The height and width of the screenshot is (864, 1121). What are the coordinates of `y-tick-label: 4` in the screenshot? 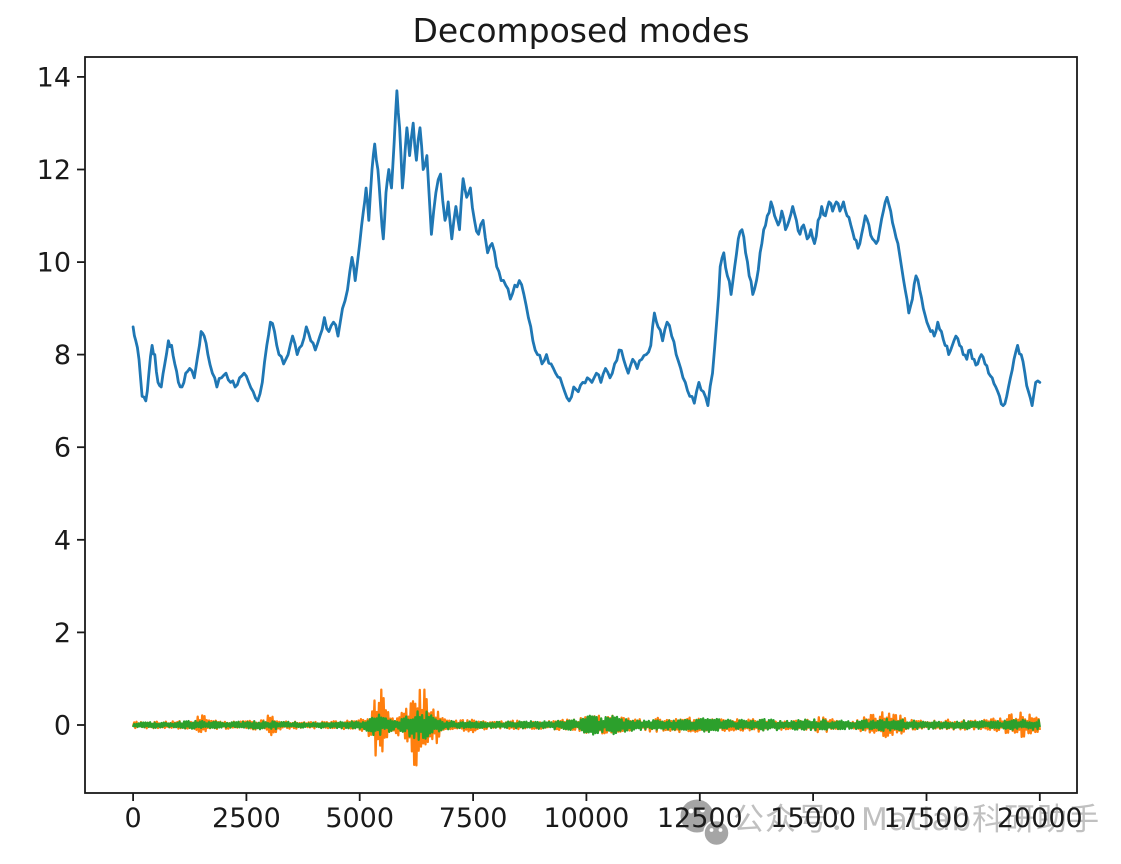 It's located at (62, 540).